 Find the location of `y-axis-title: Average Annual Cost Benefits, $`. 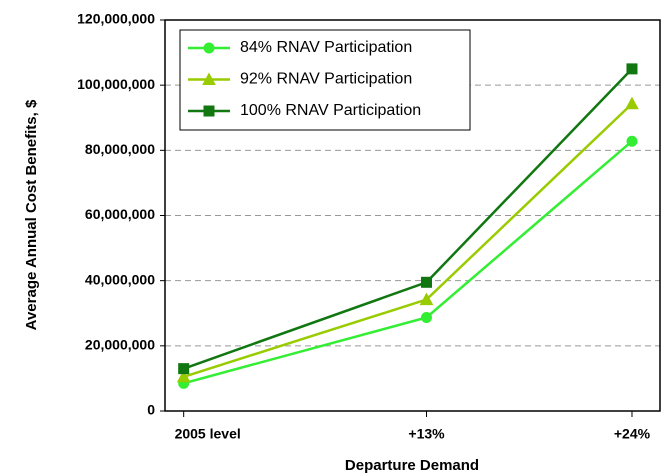

y-axis-title: Average Annual Cost Benefits, $ is located at coordinates (31, 214).